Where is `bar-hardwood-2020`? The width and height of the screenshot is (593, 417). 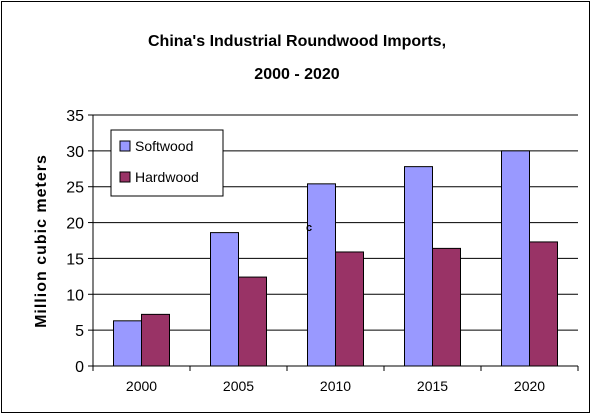
bar-hardwood-2020 is located at coordinates (543, 304).